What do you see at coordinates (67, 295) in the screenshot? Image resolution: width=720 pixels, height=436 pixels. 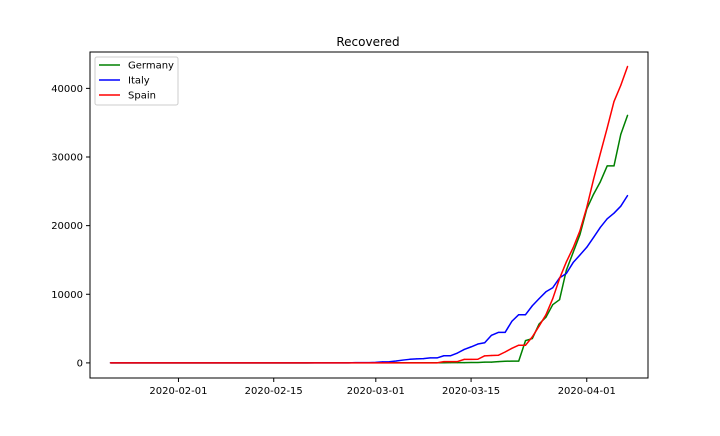 I see `y-tick-label: 10000` at bounding box center [67, 295].